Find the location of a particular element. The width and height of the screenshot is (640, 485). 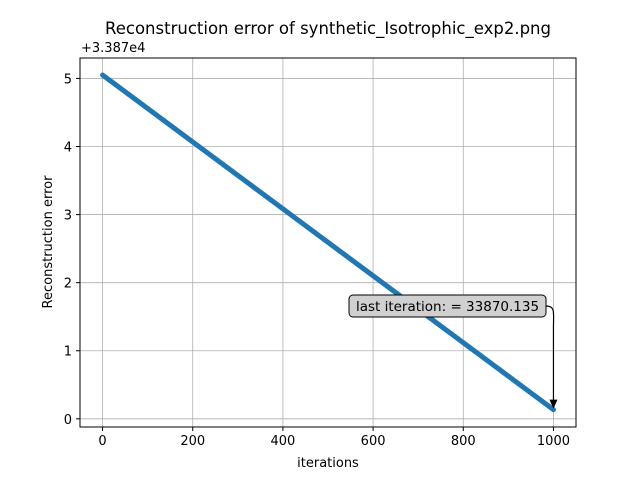

y-tick-label: 0 is located at coordinates (68, 420).